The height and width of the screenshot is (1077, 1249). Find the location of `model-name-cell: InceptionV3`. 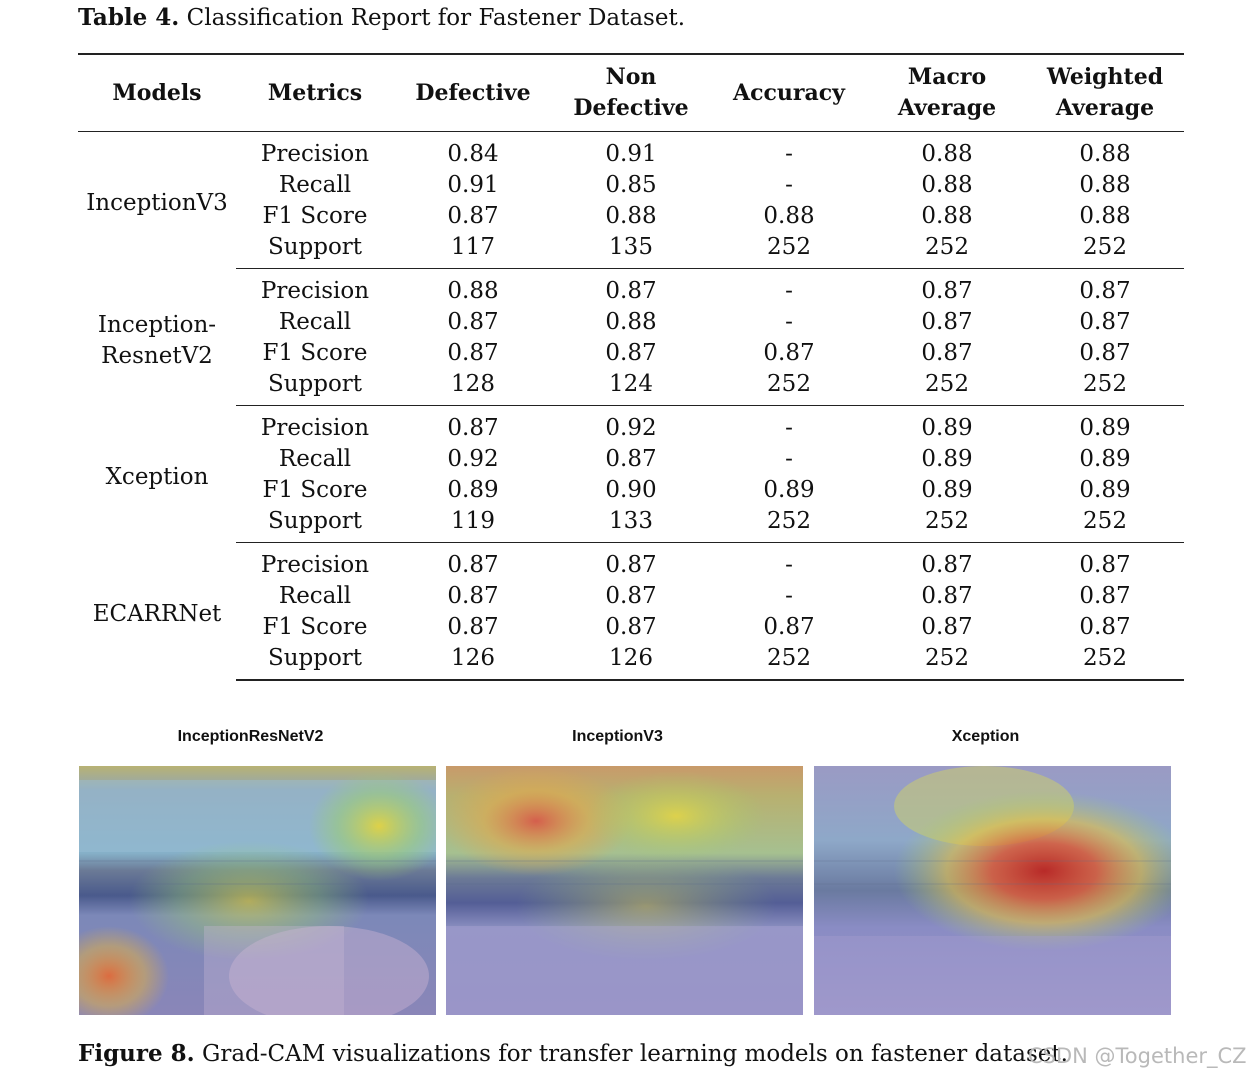

model-name-cell: InceptionV3 is located at coordinates (157, 200).